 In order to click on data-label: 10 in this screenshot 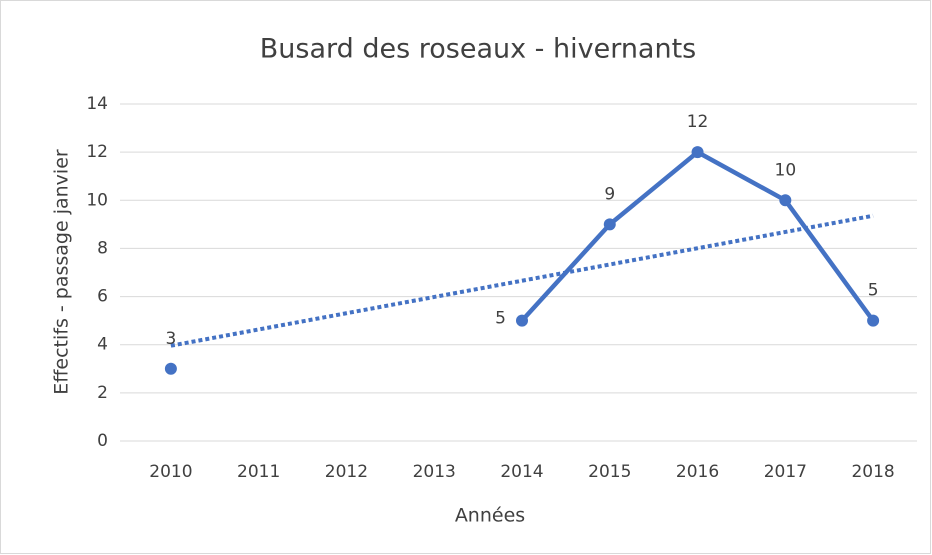, I will do `click(786, 170)`.